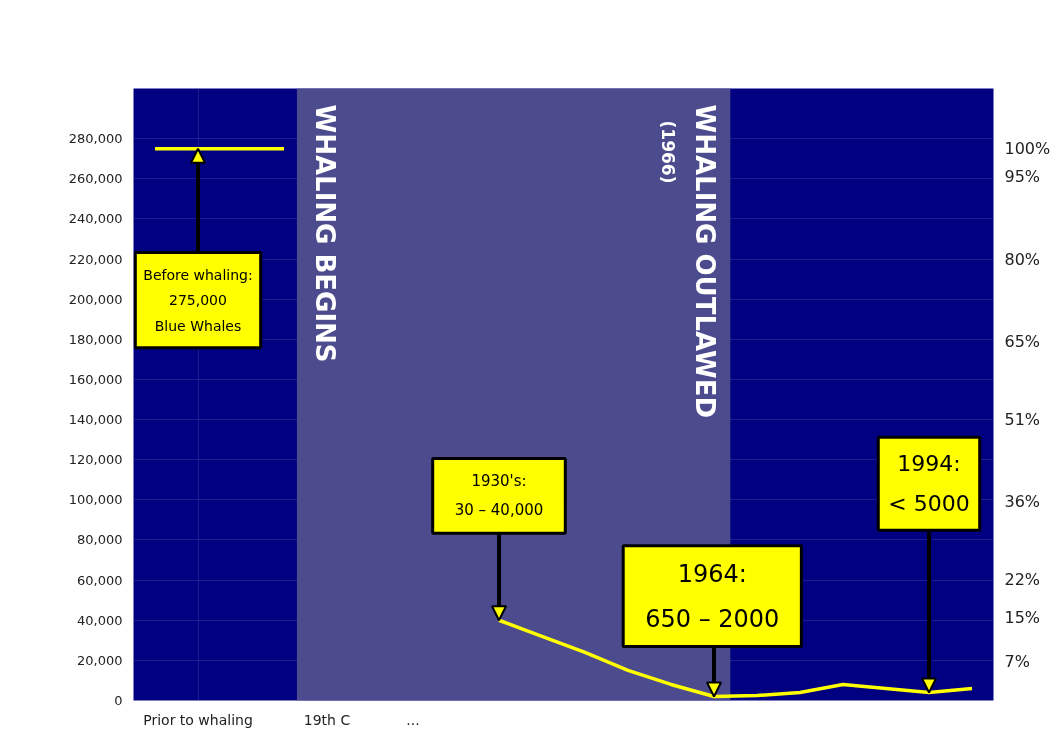 This screenshot has height=731, width=1062. I want to click on y-tick-label: 60,000, so click(100, 580).